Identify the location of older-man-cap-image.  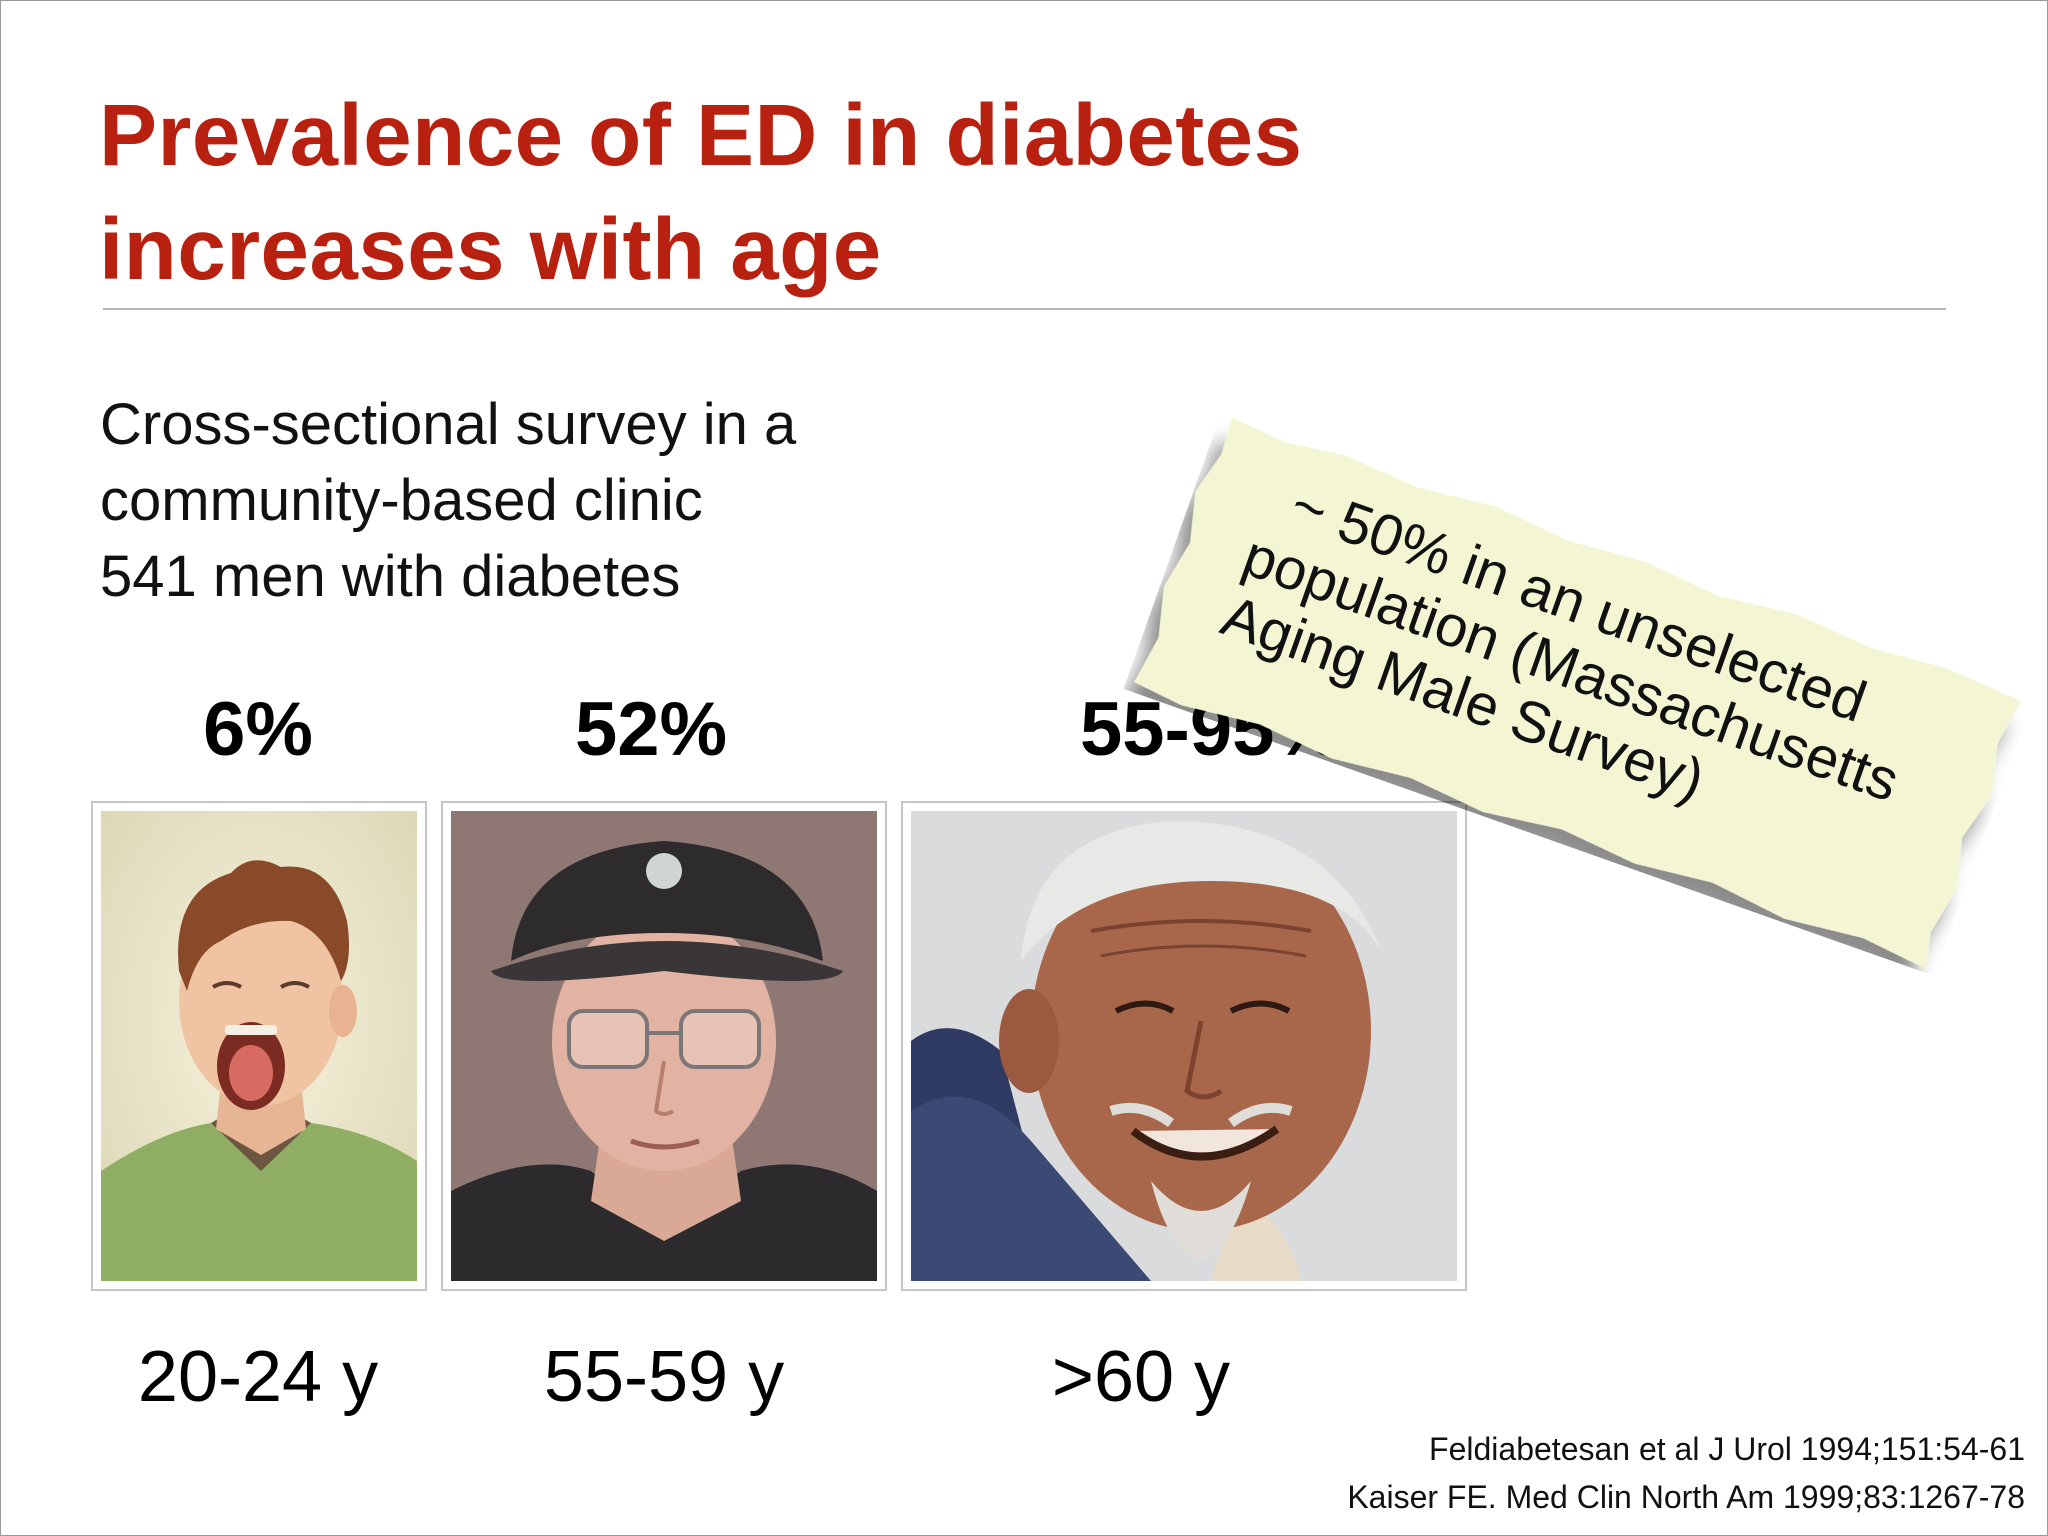
(664, 1046).